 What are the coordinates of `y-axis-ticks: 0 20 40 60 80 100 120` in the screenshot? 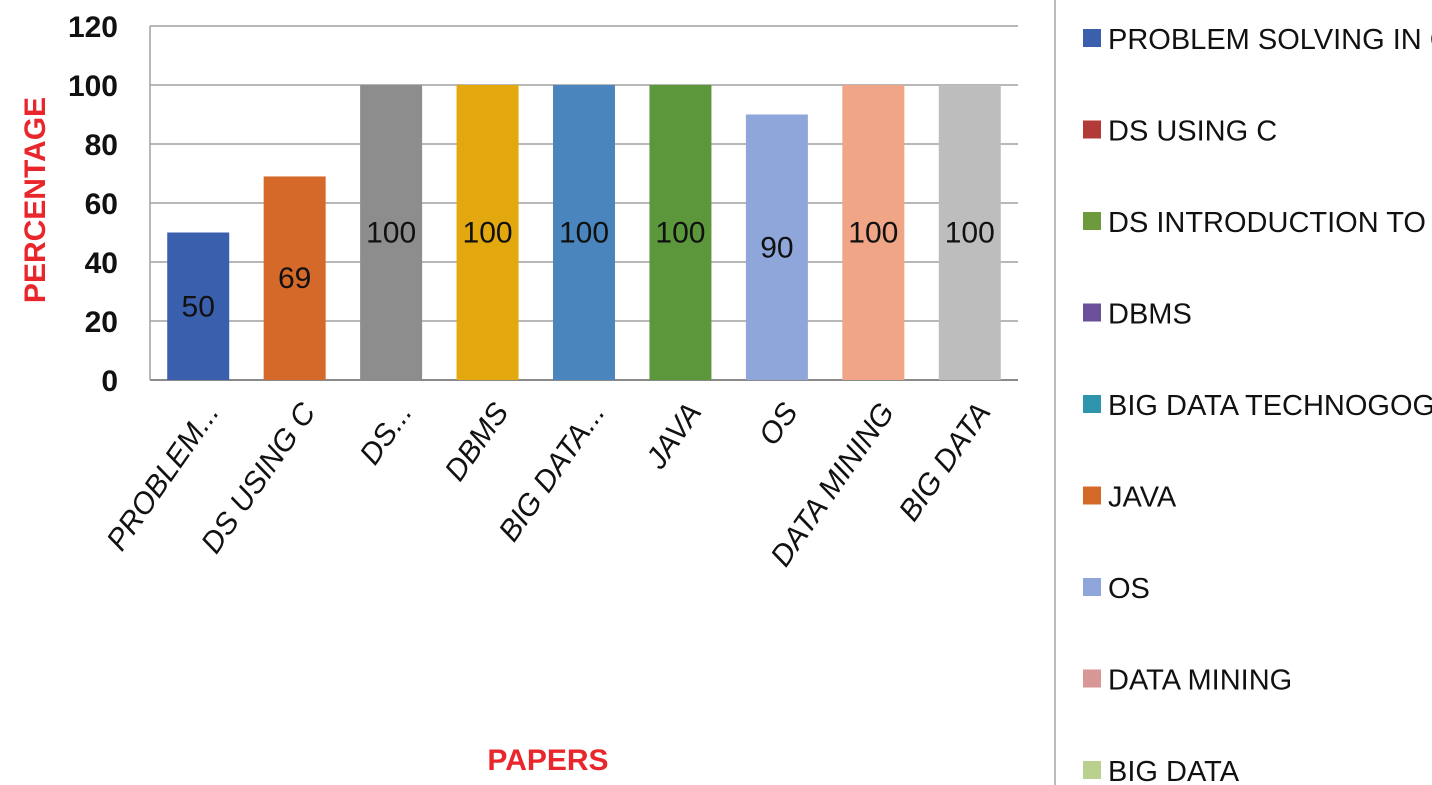 It's located at (93, 204).